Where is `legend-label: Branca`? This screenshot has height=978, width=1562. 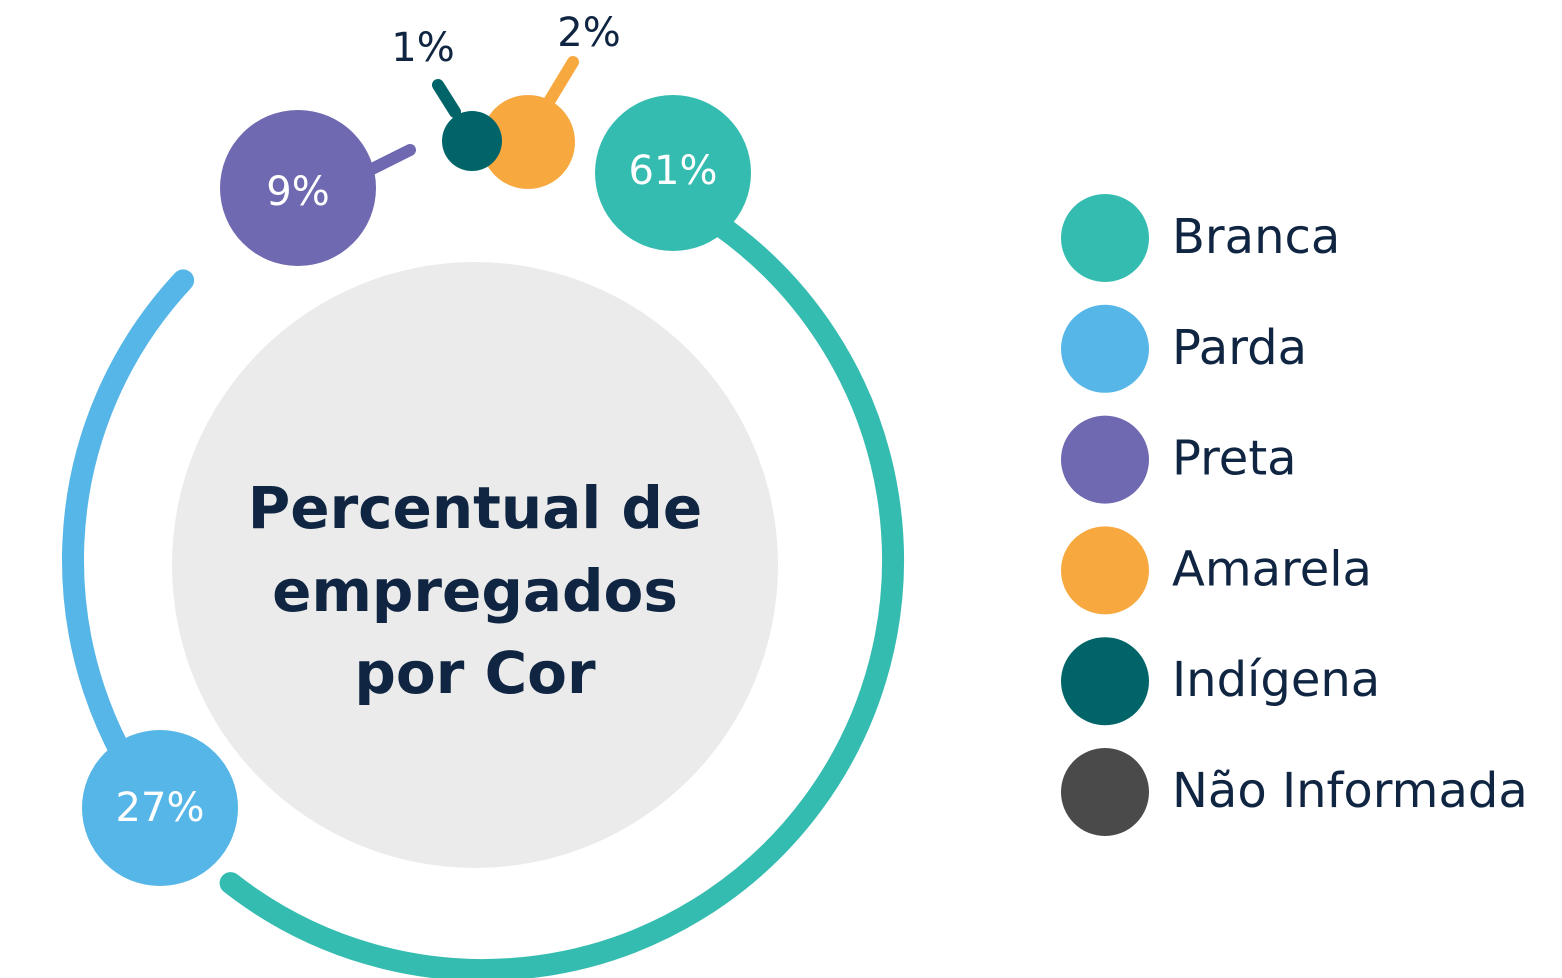 legend-label: Branca is located at coordinates (1256, 237).